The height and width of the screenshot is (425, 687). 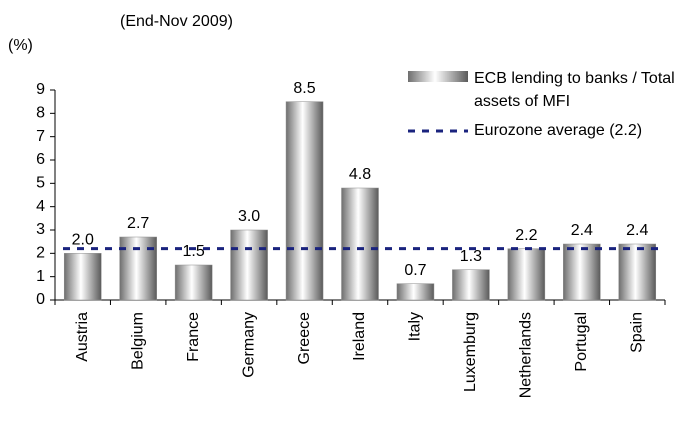 What do you see at coordinates (470, 352) in the screenshot?
I see `x-tick-label: Luxemburg` at bounding box center [470, 352].